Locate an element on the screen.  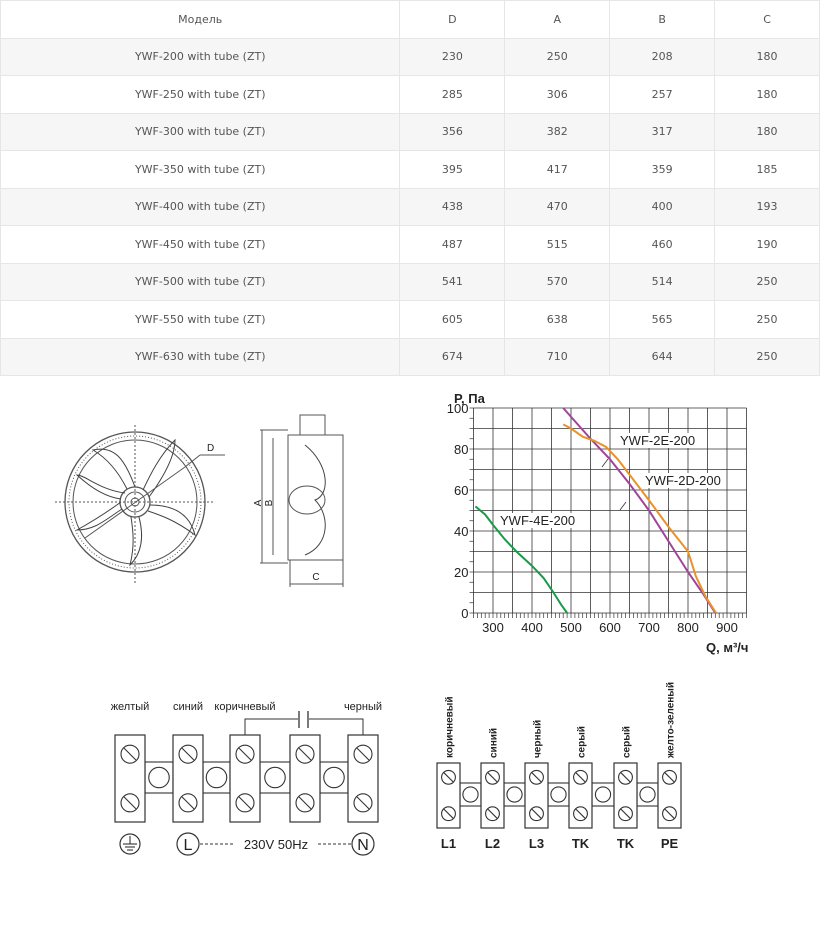
table-row: YWF-300 with tube (ZT) 356 382 317 180 is located at coordinates (410, 131).